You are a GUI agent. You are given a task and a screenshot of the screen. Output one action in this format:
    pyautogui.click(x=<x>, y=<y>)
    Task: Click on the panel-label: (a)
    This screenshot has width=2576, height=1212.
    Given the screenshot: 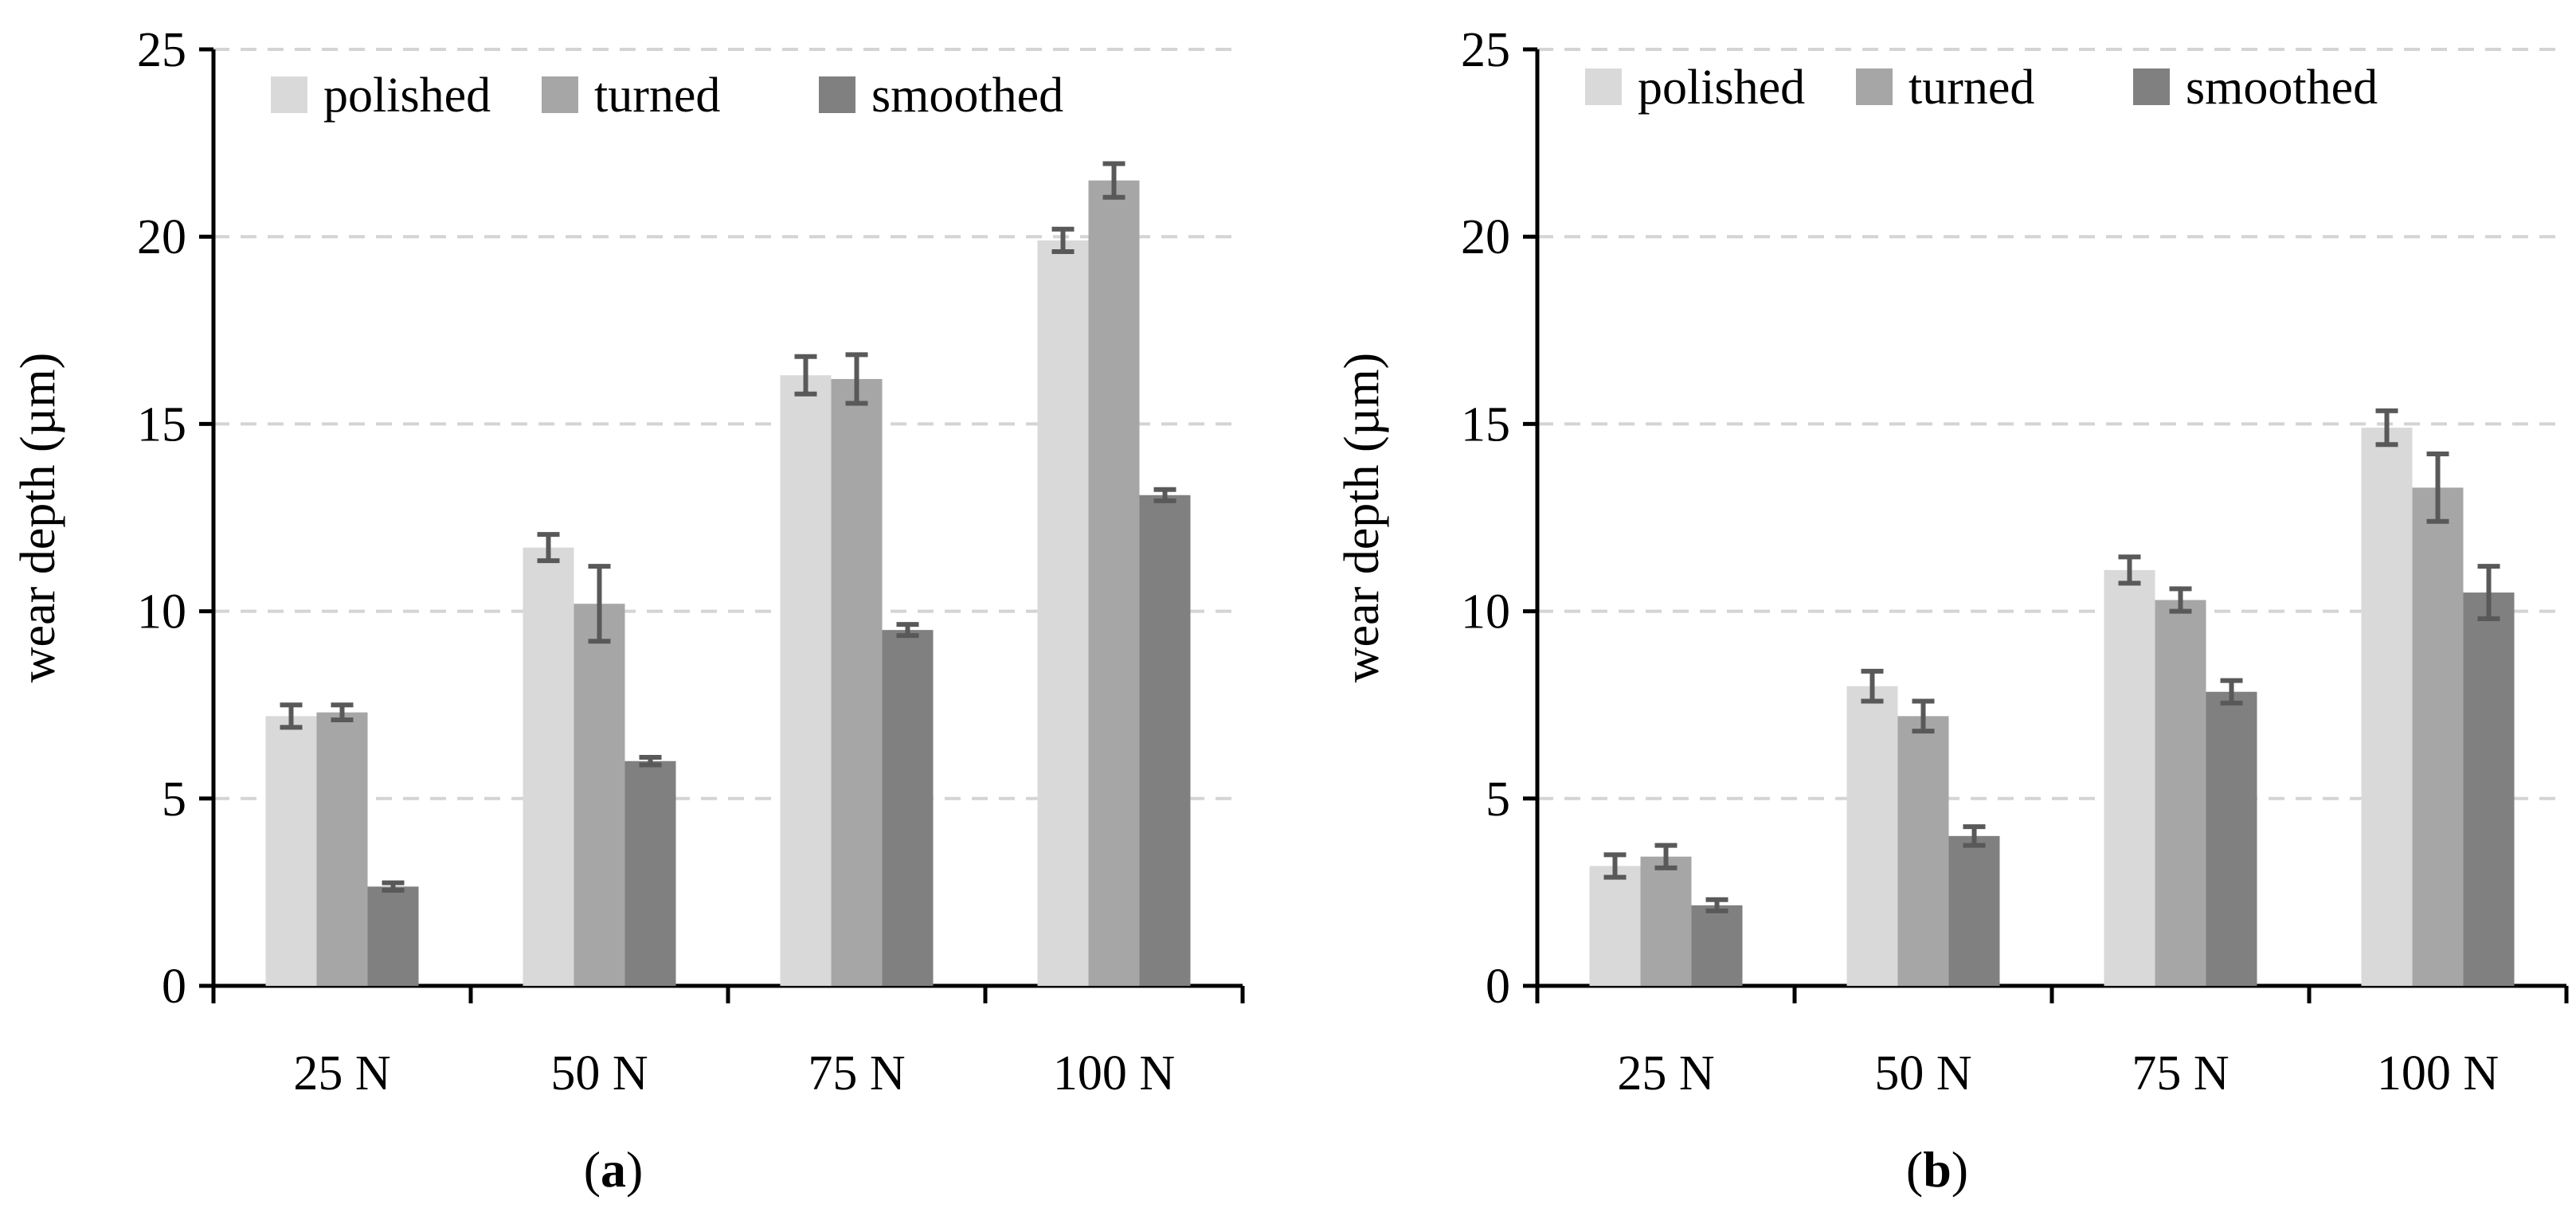 What is the action you would take?
    pyautogui.click(x=614, y=1169)
    